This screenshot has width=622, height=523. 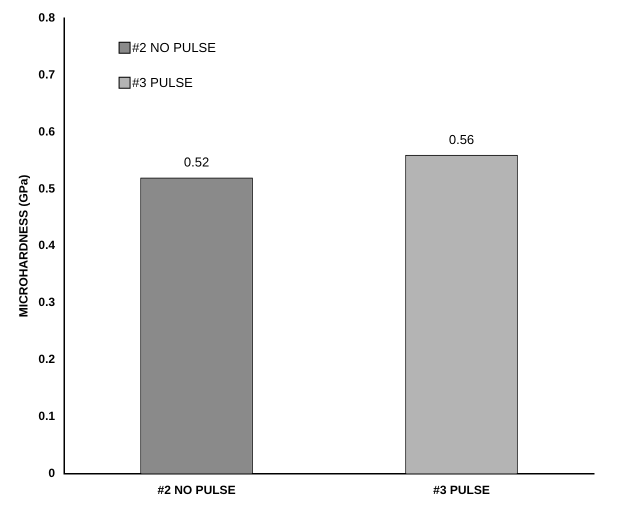 What do you see at coordinates (52, 473) in the screenshot?
I see `y-tick-label: 0` at bounding box center [52, 473].